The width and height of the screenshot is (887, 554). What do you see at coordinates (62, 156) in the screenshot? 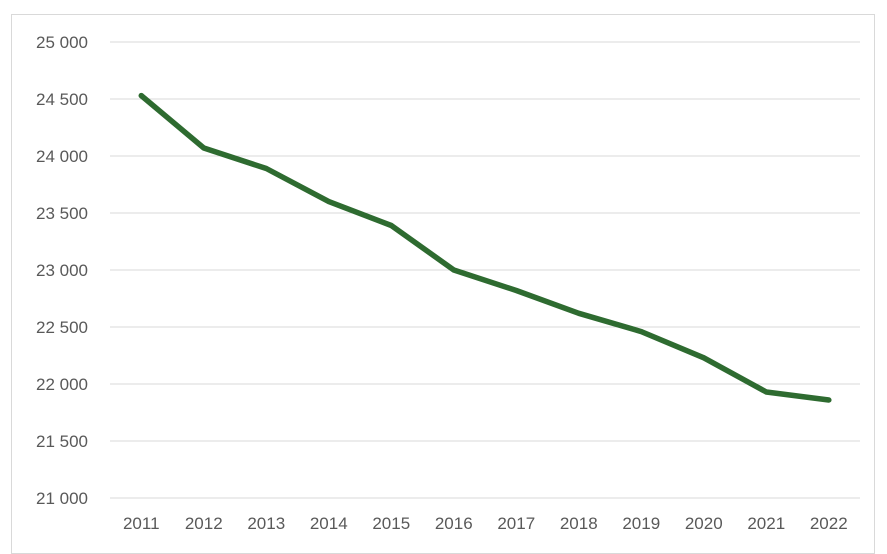
I see `y-tick-label: 24 000` at bounding box center [62, 156].